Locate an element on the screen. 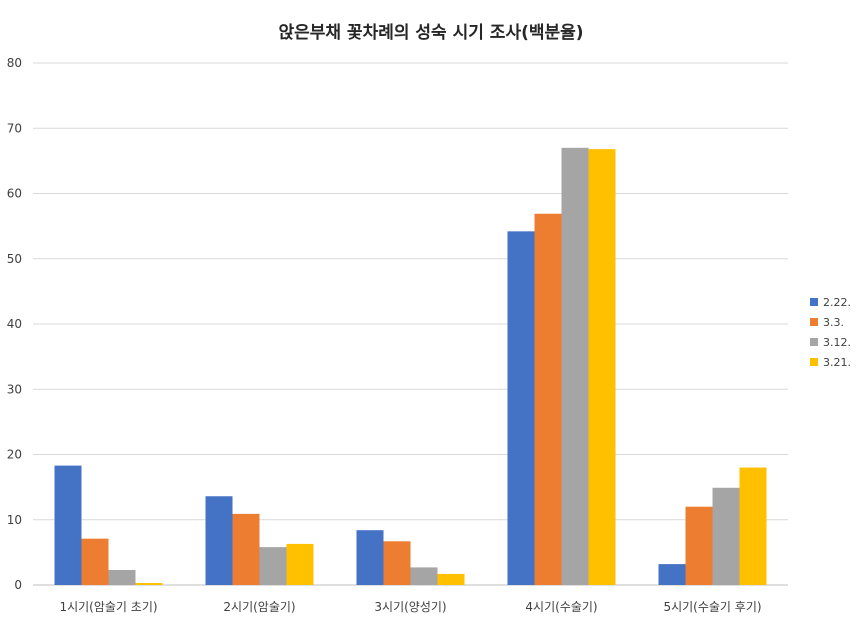 The image size is (862, 626). legend-label: 3.12. is located at coordinates (837, 342).